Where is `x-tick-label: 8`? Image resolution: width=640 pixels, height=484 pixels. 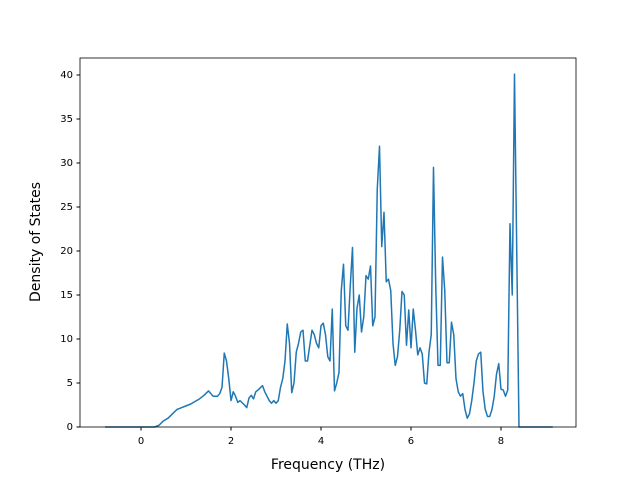
x-tick-label: 8 is located at coordinates (501, 441).